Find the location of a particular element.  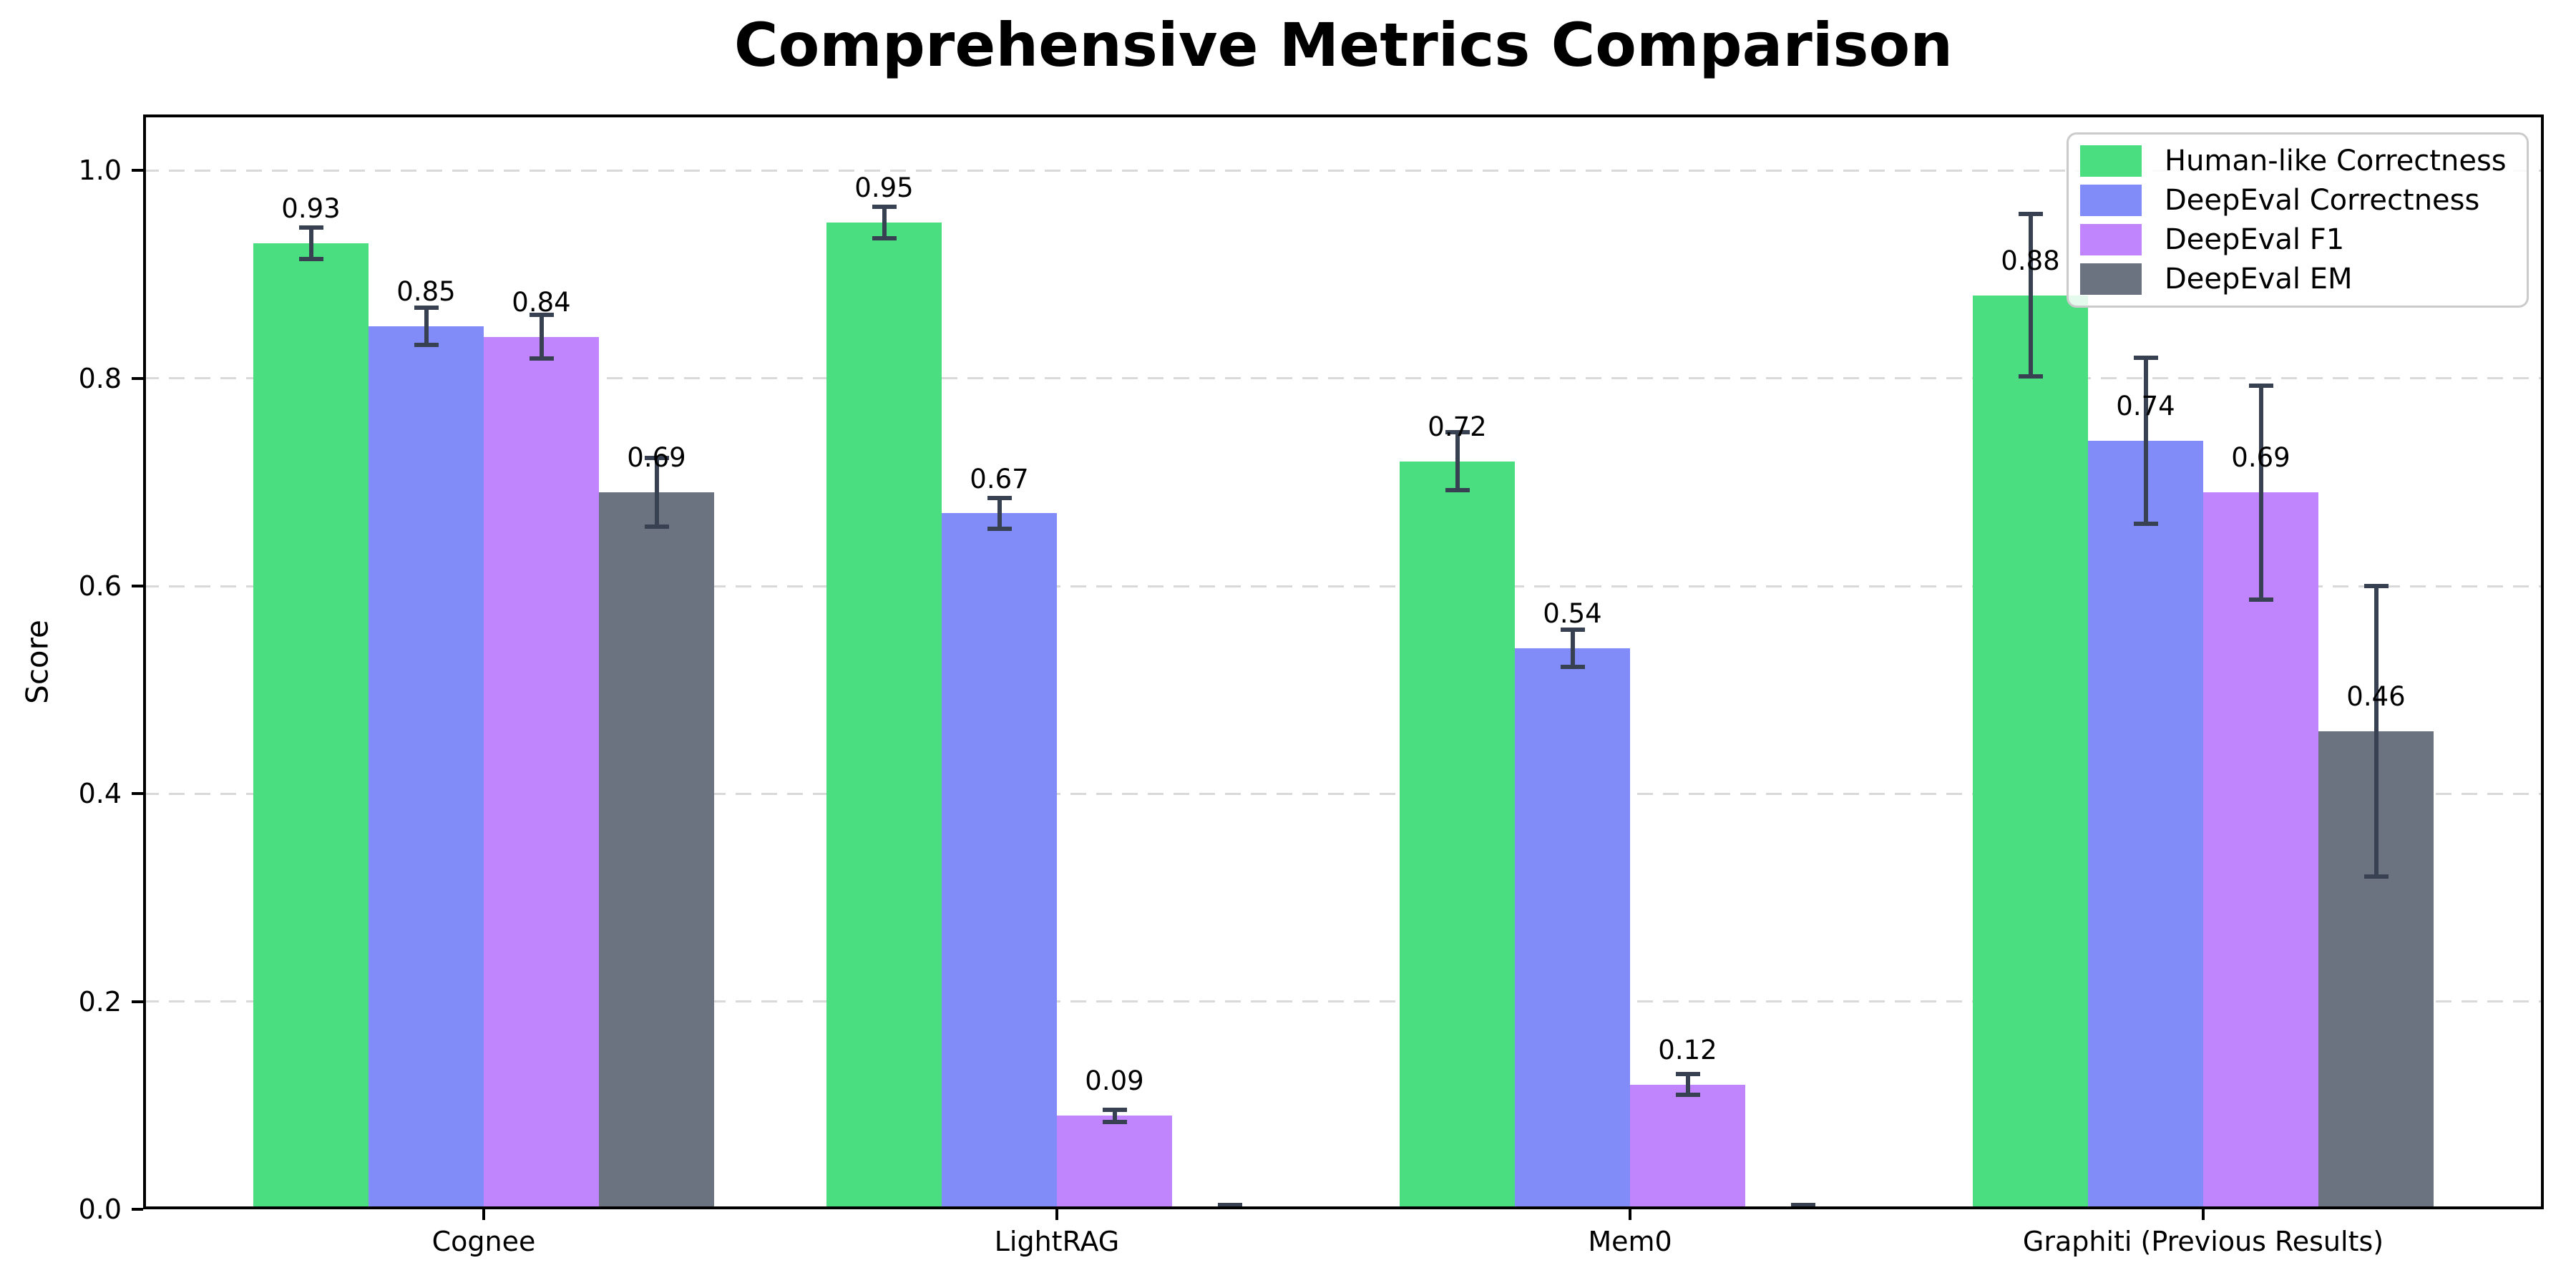

legend-label: DeepEval EM is located at coordinates (2259, 279).